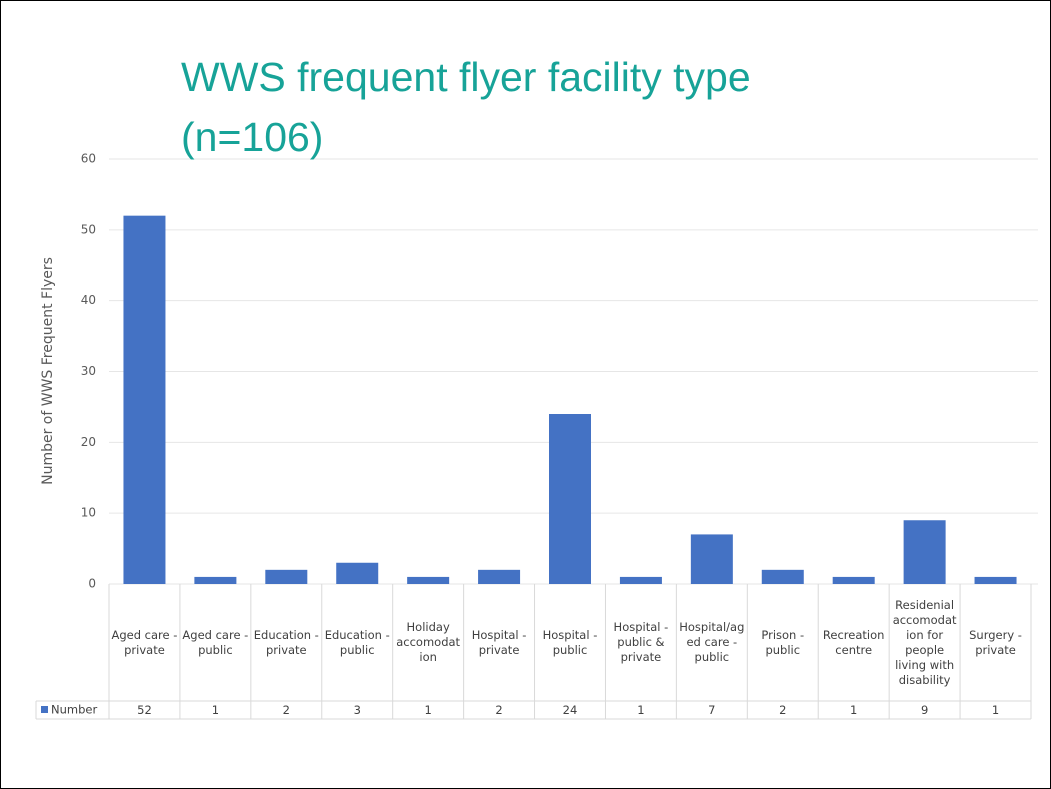  What do you see at coordinates (995, 642) in the screenshot?
I see `x-tick-label: Surgery - private` at bounding box center [995, 642].